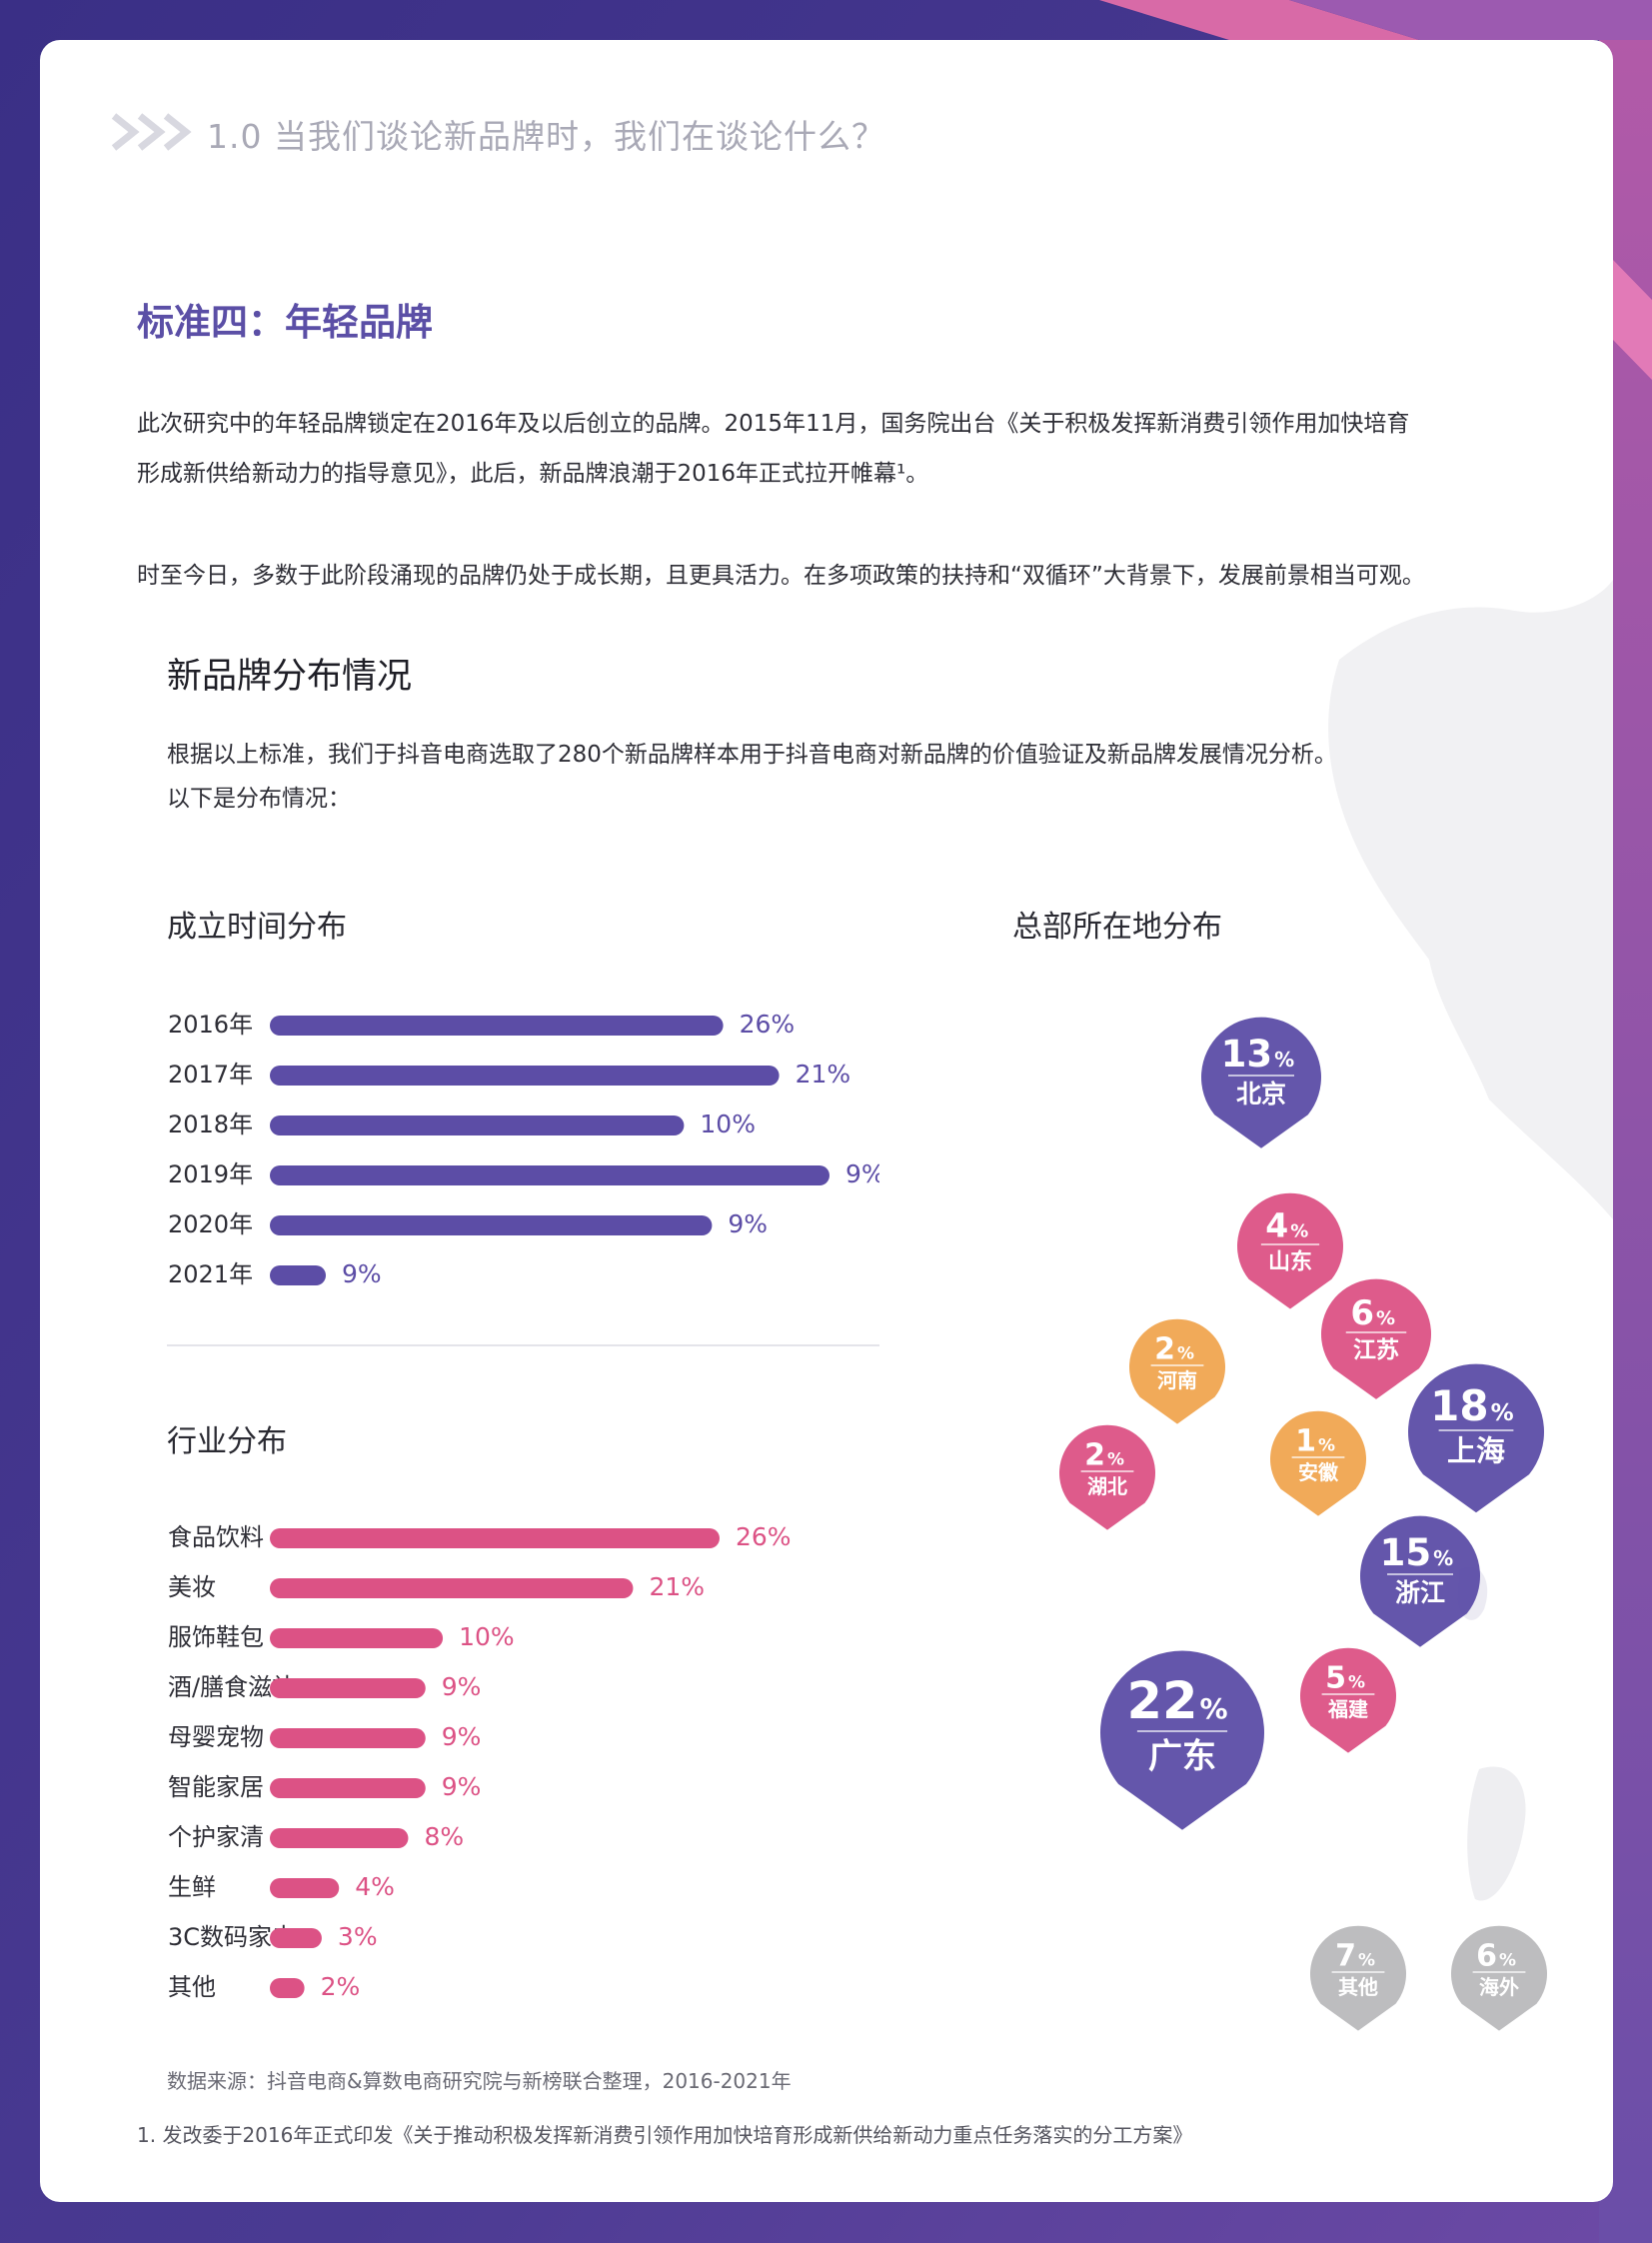 The width and height of the screenshot is (1652, 2243). I want to click on location-pin: 2 %湖北, so click(1107, 1477).